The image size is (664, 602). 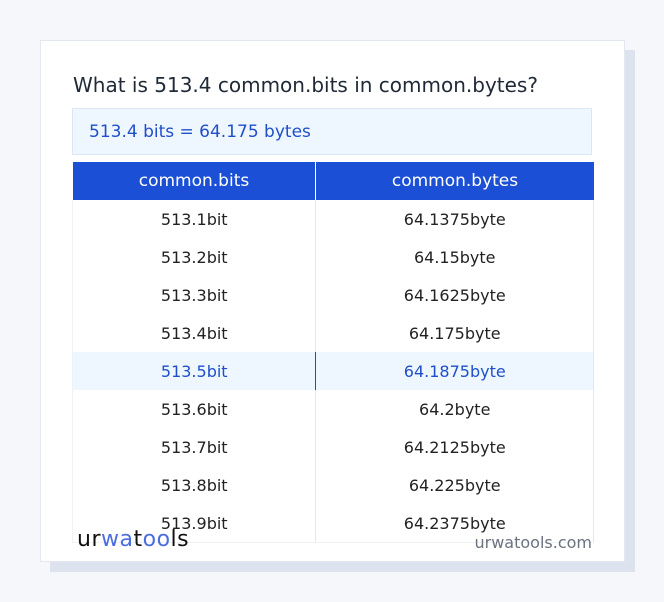 What do you see at coordinates (454, 333) in the screenshot?
I see `bytes-cell: 64.175byte` at bounding box center [454, 333].